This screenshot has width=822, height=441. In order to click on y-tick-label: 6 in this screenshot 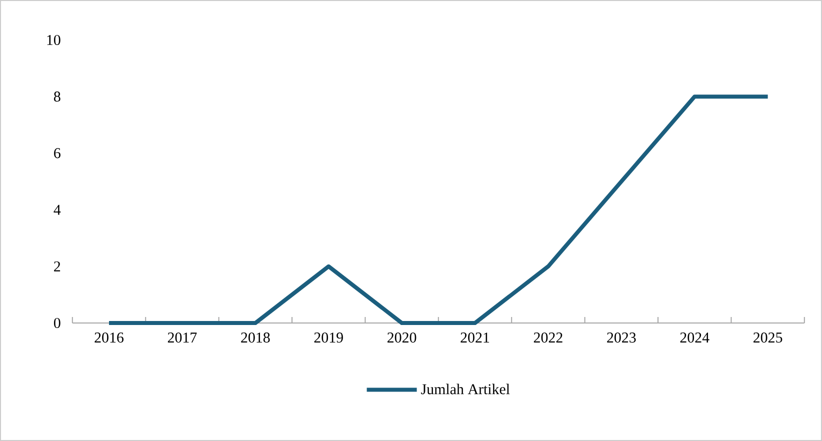, I will do `click(57, 153)`.